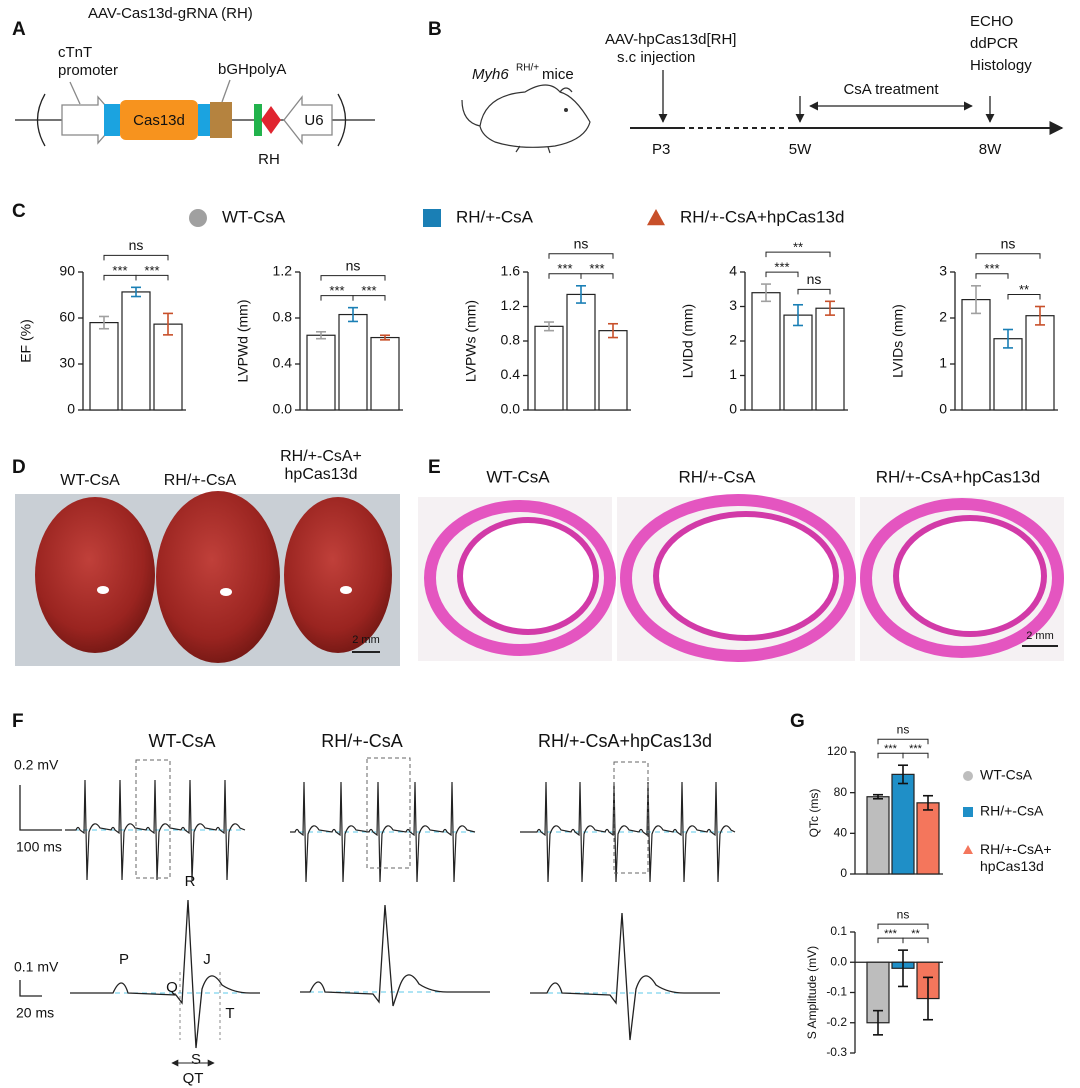 Image resolution: width=1080 pixels, height=1088 pixels. Describe the element at coordinates (36, 967) in the screenshot. I see `scale-label: 0.1 mV` at that location.